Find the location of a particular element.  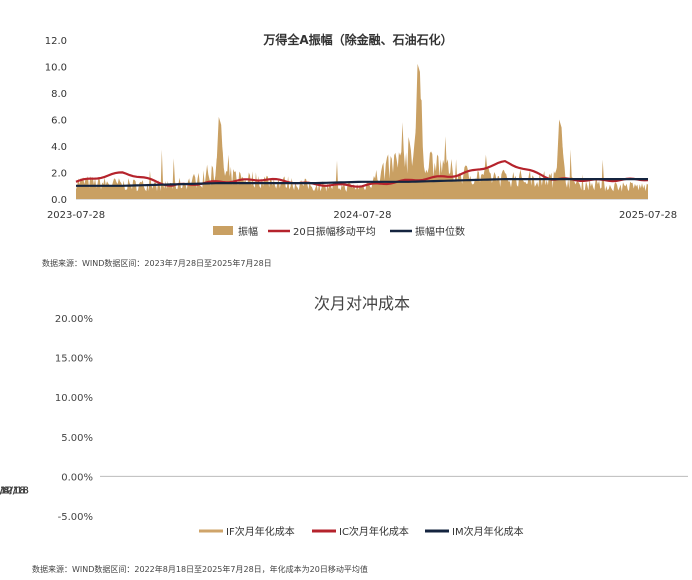

y-tick-label: 10.00% is located at coordinates (74, 398).